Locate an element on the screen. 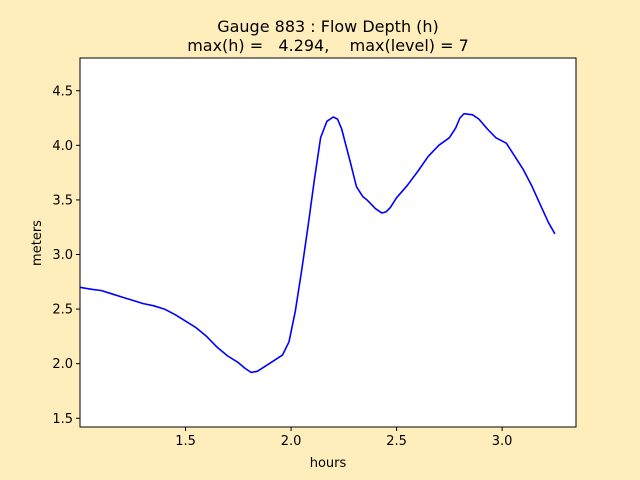  x-tick-label: 1.5 is located at coordinates (185, 441).